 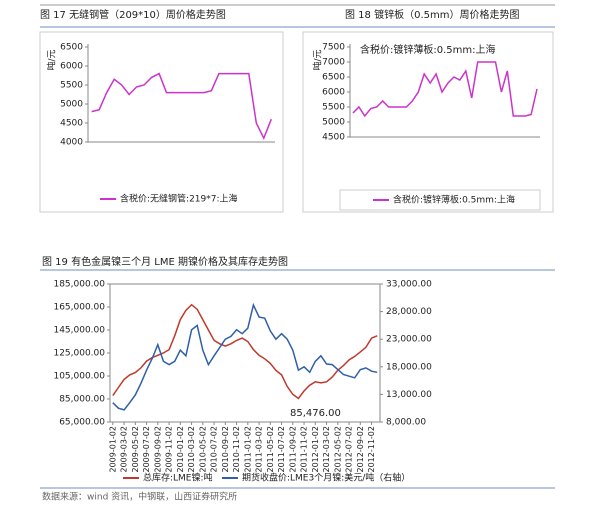 What do you see at coordinates (135, 449) in the screenshot?
I see `x-tick-label: 2009-05-02` at bounding box center [135, 449].